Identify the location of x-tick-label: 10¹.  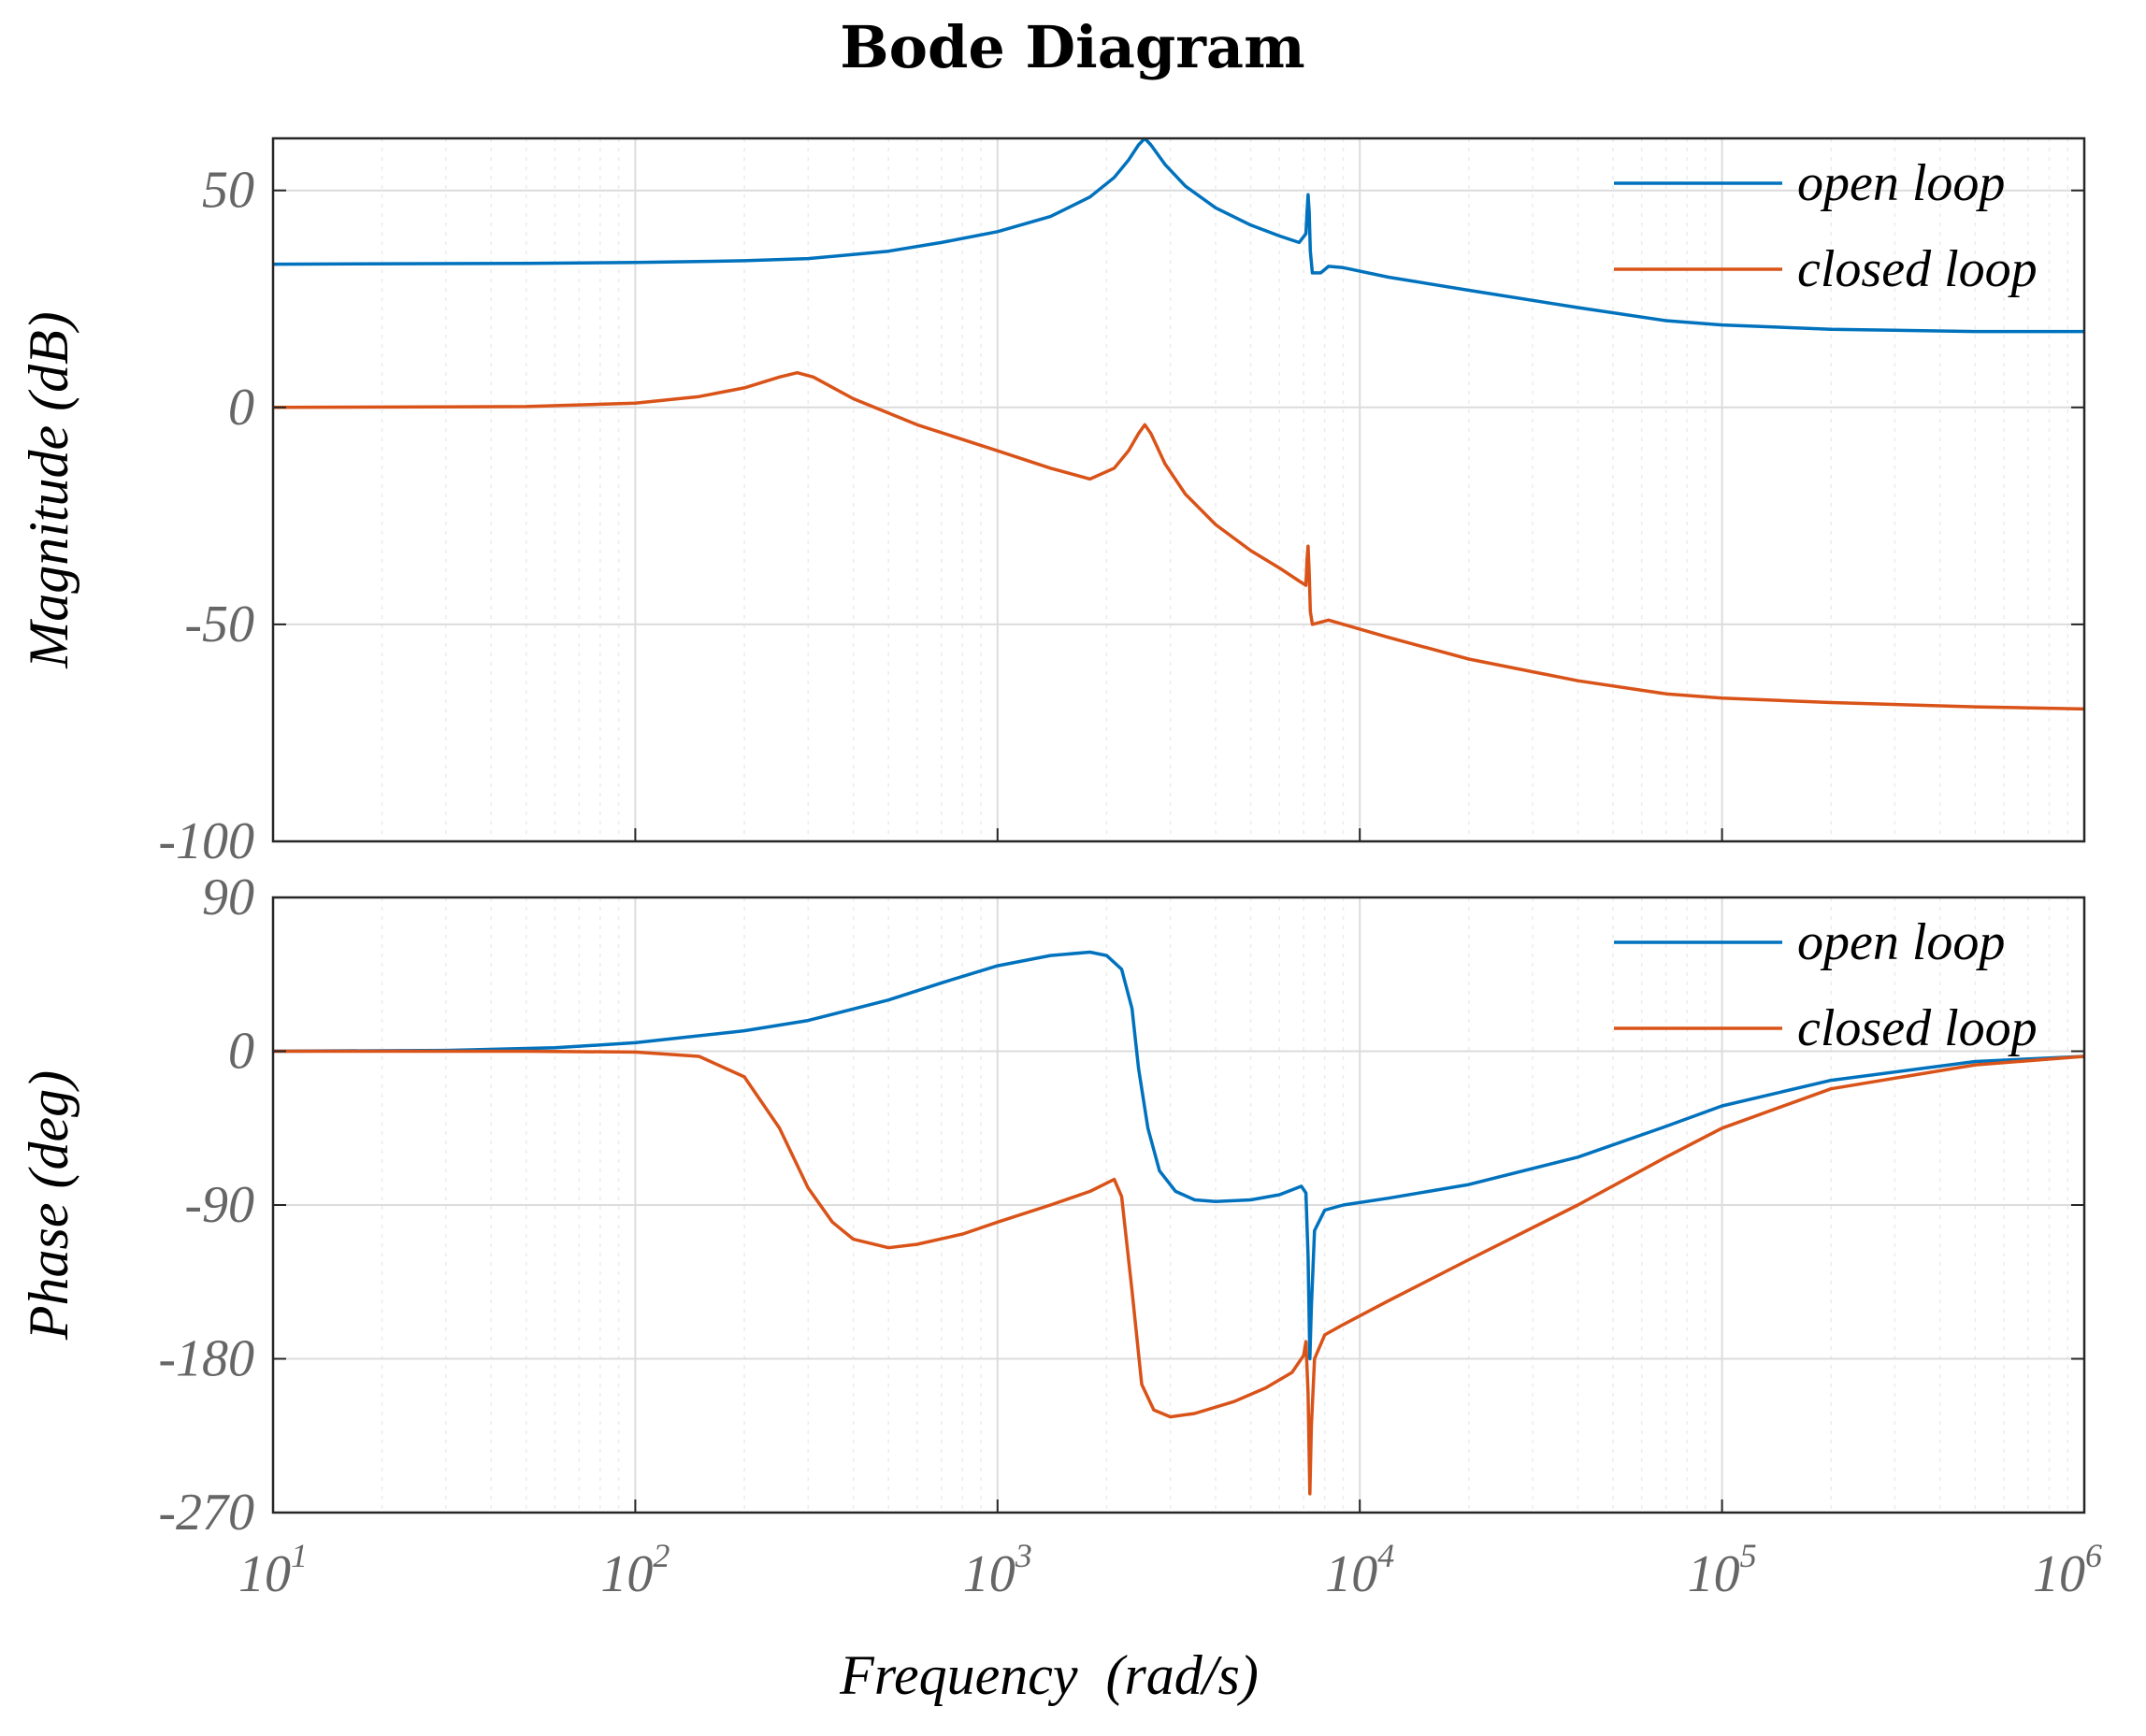
(273, 1570).